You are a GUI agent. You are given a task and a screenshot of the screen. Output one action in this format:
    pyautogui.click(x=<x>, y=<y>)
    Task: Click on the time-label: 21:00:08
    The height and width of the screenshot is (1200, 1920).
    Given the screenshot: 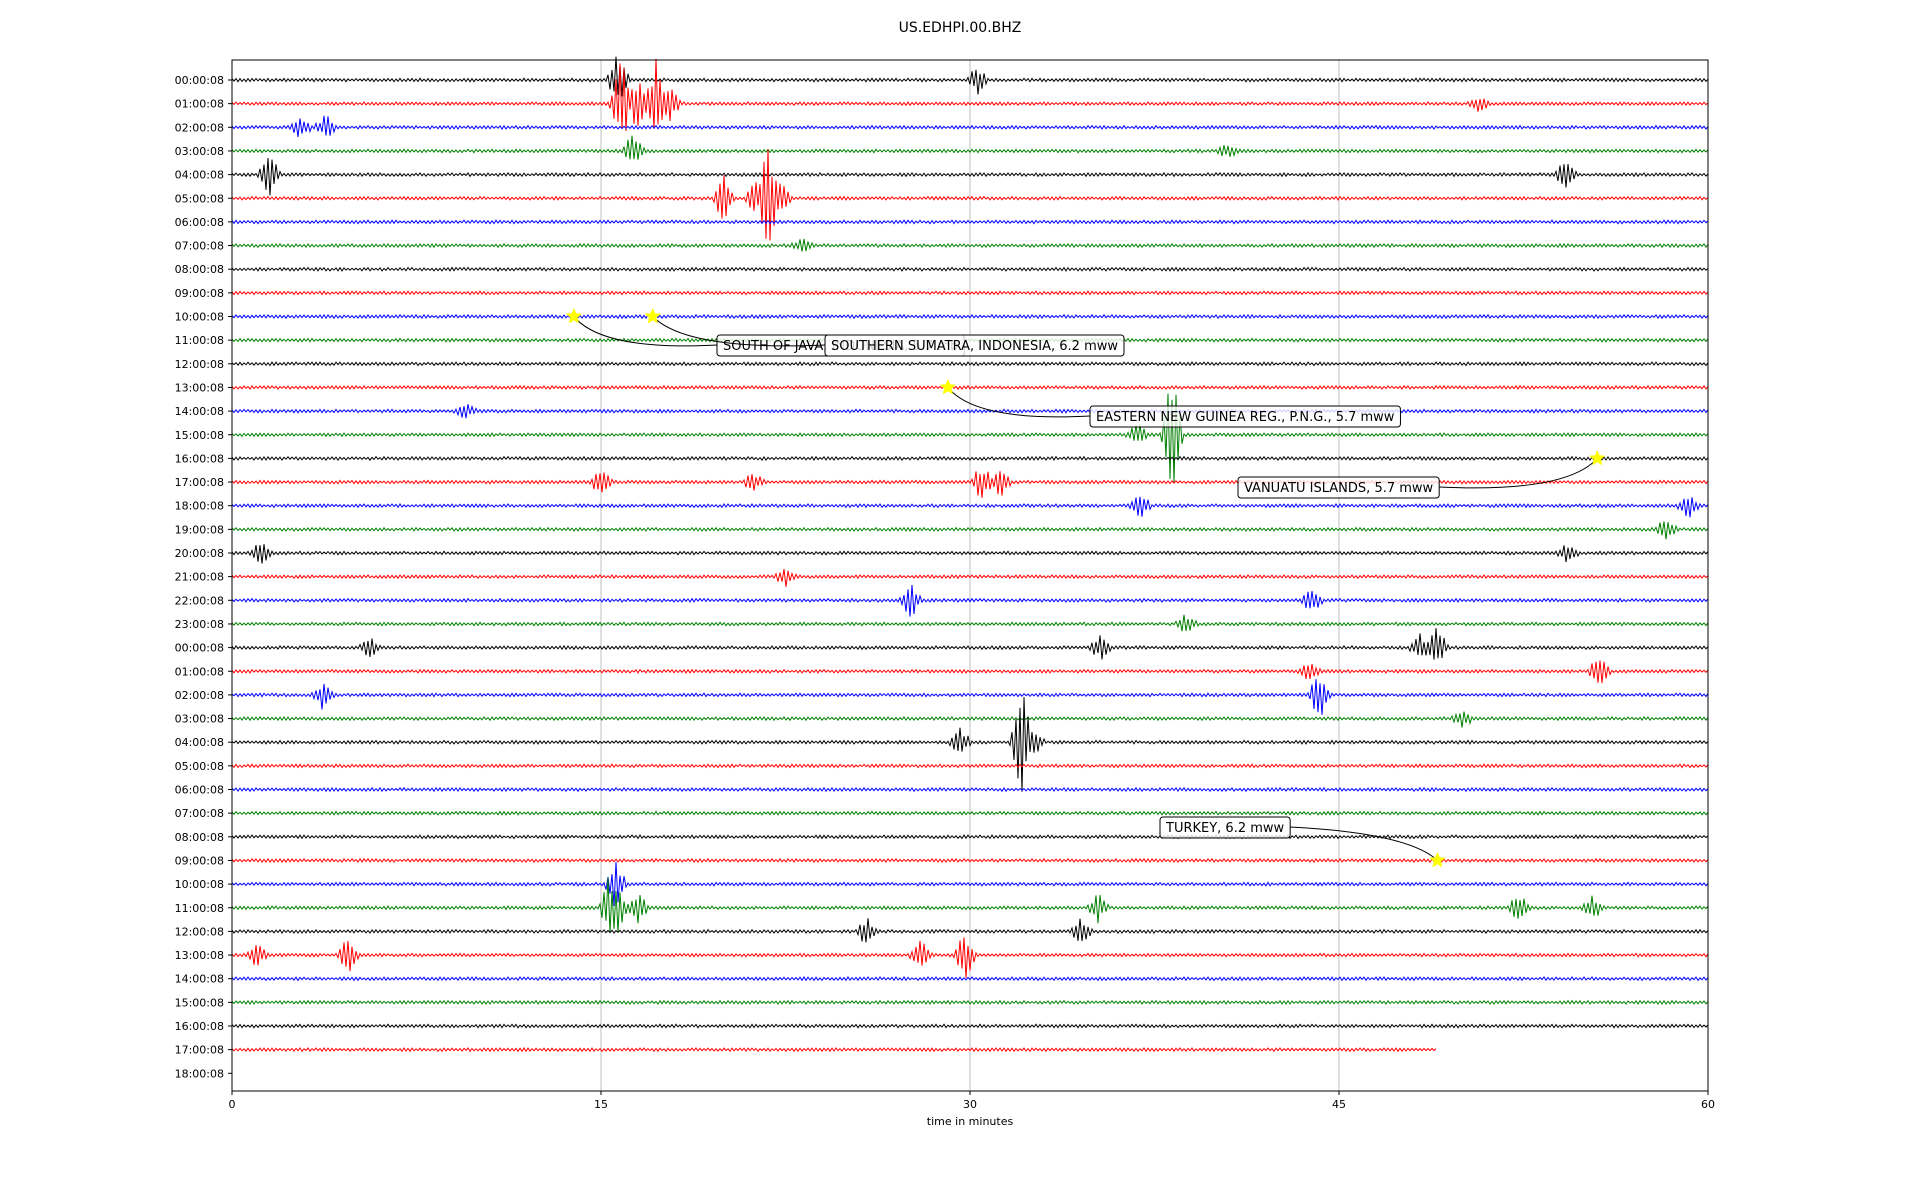 What is the action you would take?
    pyautogui.click(x=199, y=577)
    